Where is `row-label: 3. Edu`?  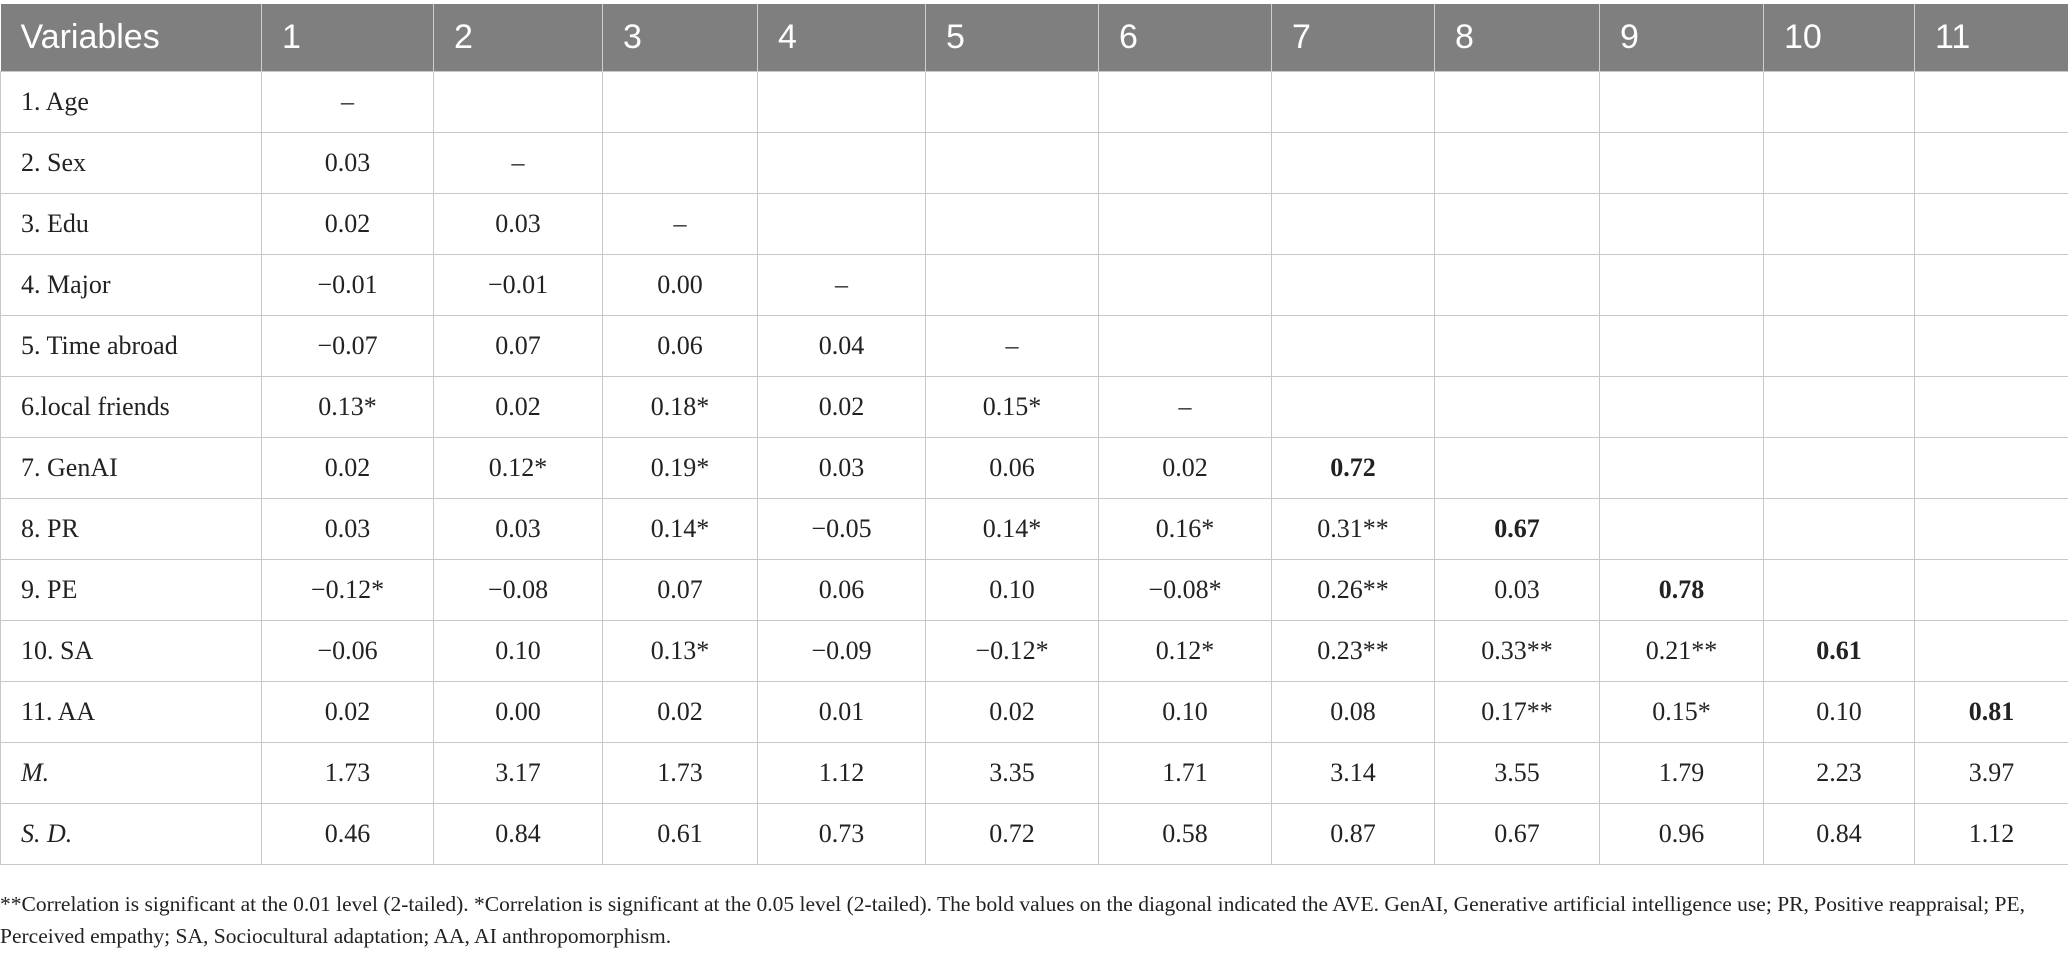
row-label: 3. Edu is located at coordinates (131, 224).